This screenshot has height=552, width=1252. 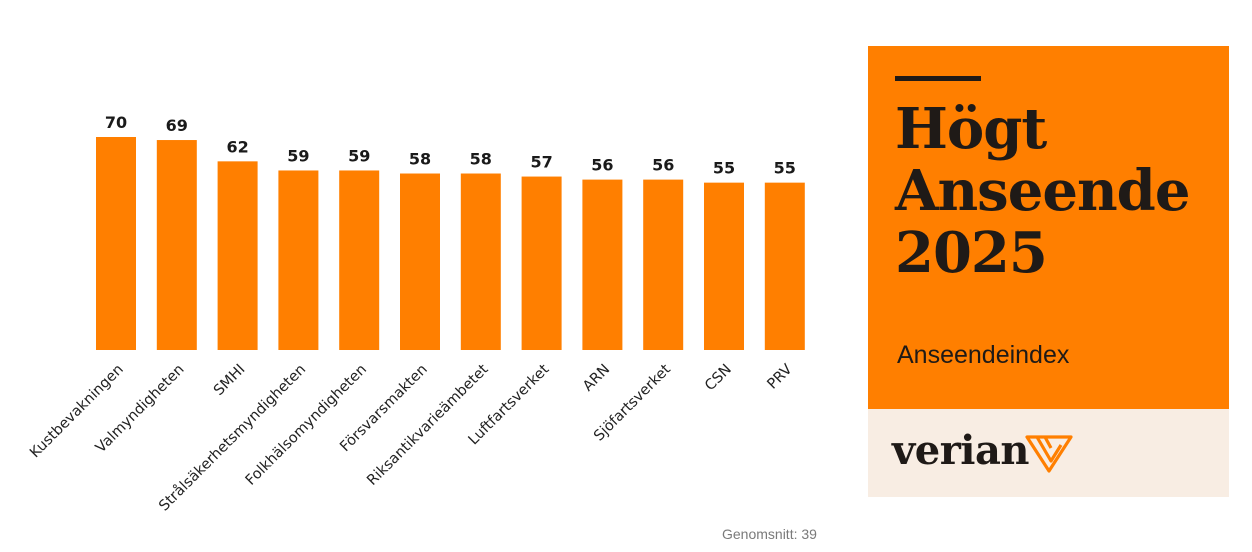 I want to click on bar-value-label: 57, so click(x=541, y=162).